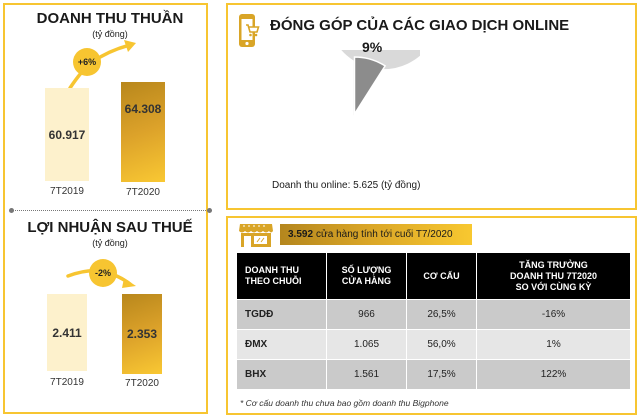  Describe the element at coordinates (442, 344) in the screenshot. I see `cell-share: 56,0%` at that location.